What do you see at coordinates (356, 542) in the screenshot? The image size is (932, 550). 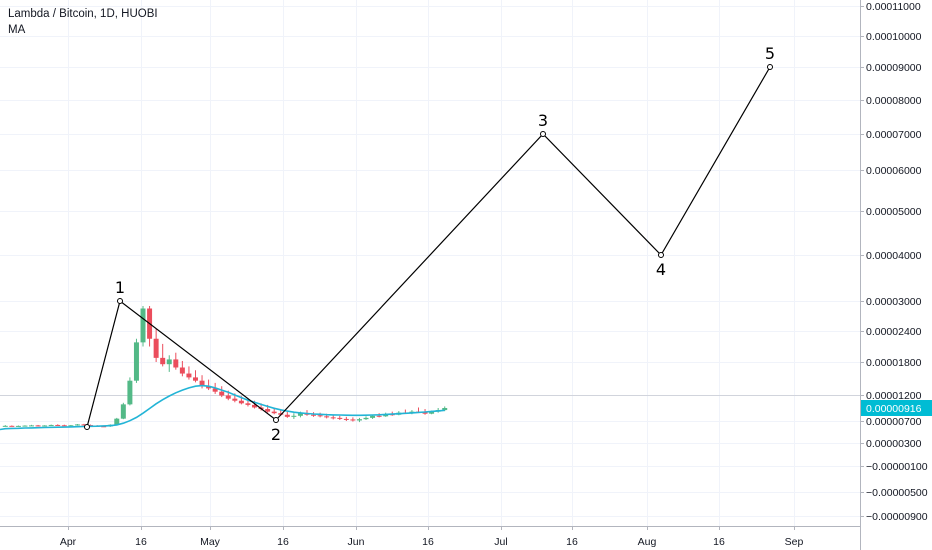 I see `time-axis-label: Jun` at bounding box center [356, 542].